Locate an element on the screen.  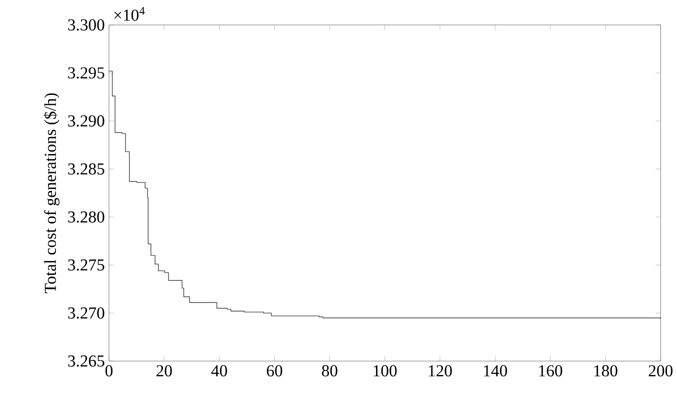
x-tick-label: 60 is located at coordinates (274, 371).